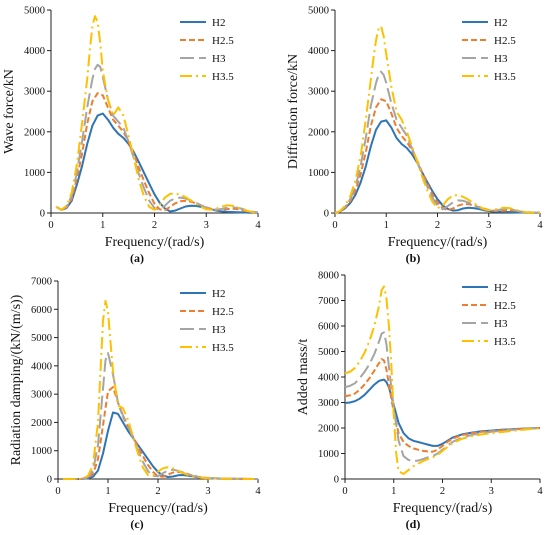 This screenshot has height=535, width=550. Describe the element at coordinates (137, 258) in the screenshot. I see `panel-label: (a)` at that location.